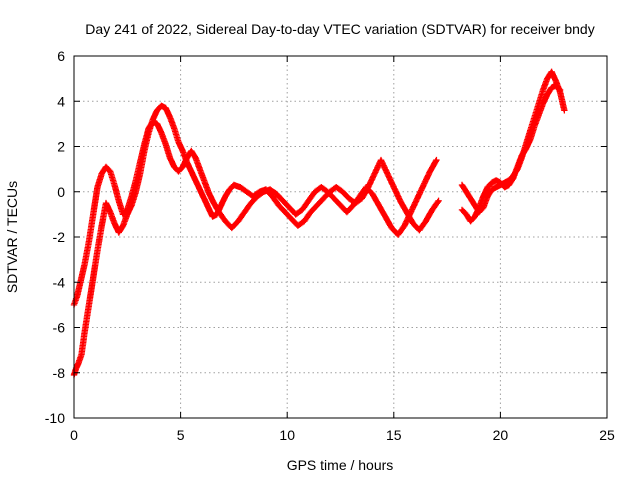 This screenshot has height=480, width=640. What do you see at coordinates (59, 282) in the screenshot?
I see `y-tick-label: -4` at bounding box center [59, 282].